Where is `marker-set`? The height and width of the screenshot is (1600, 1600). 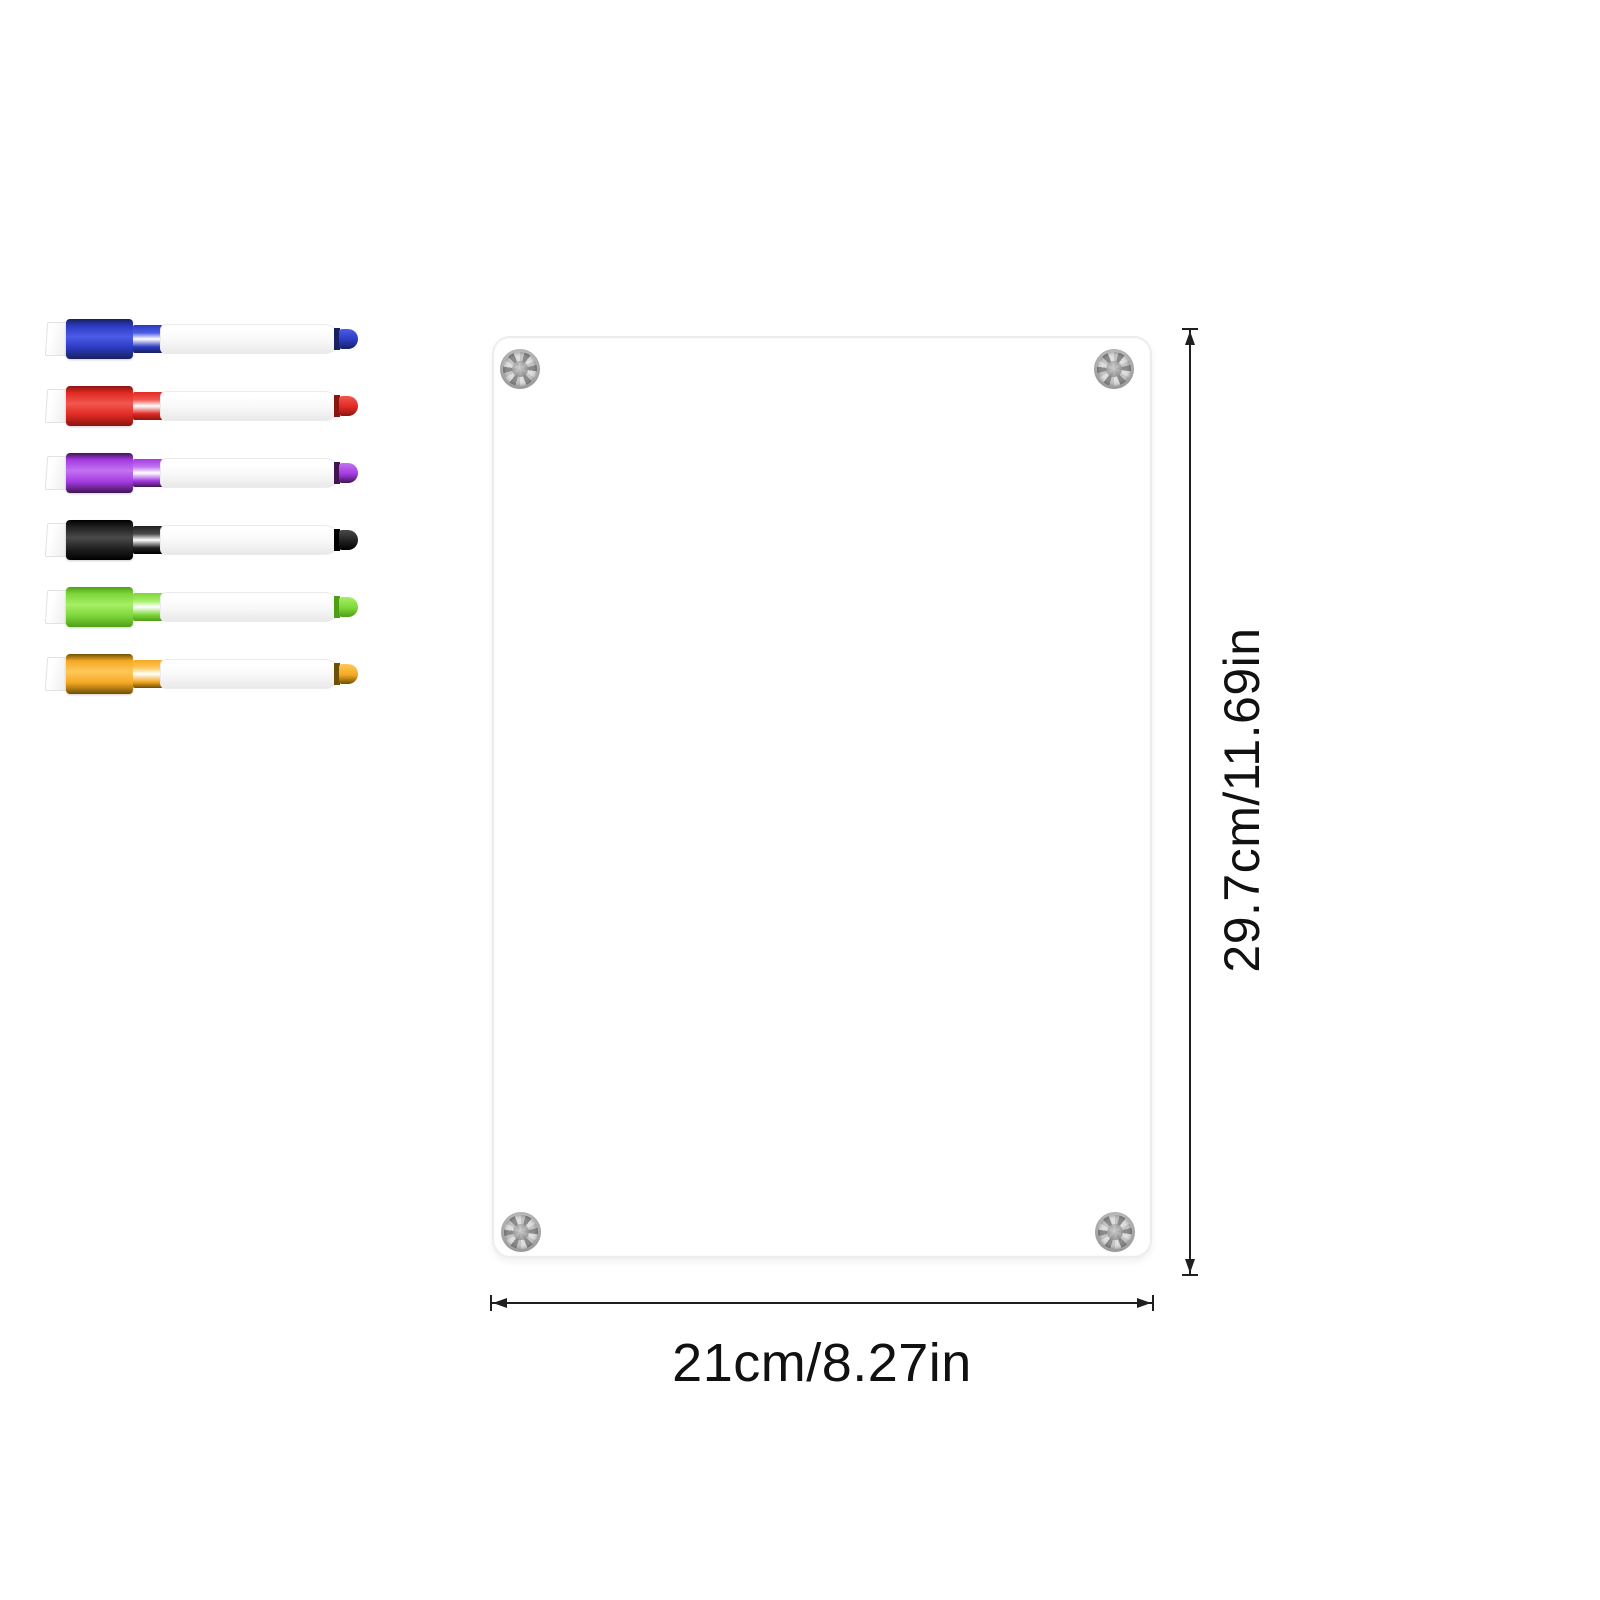
marker-set is located at coordinates (210, 380).